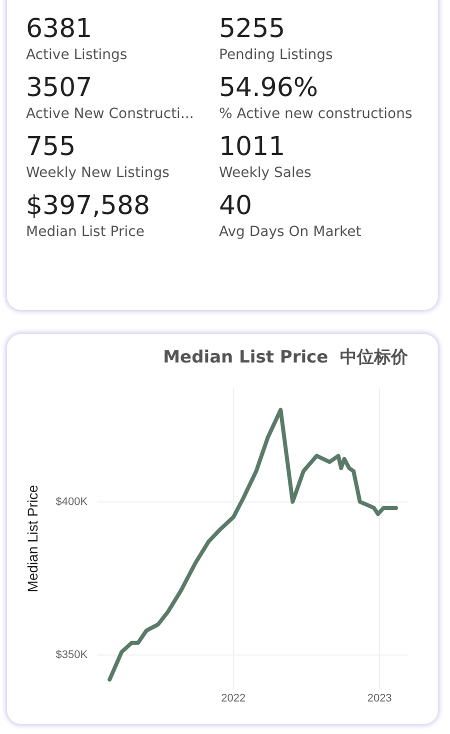  Describe the element at coordinates (233, 698) in the screenshot. I see `x-tick-label: 2022` at that location.